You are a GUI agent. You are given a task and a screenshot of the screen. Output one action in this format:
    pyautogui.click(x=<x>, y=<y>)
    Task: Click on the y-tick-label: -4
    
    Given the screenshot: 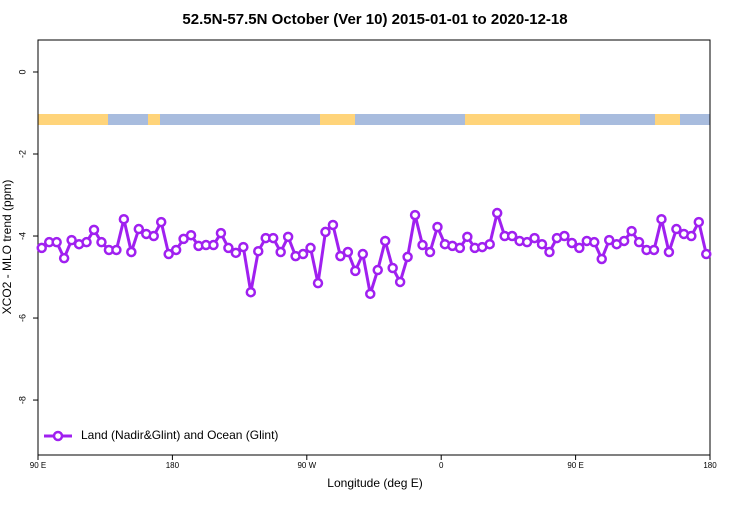 What is the action you would take?
    pyautogui.click(x=22, y=236)
    